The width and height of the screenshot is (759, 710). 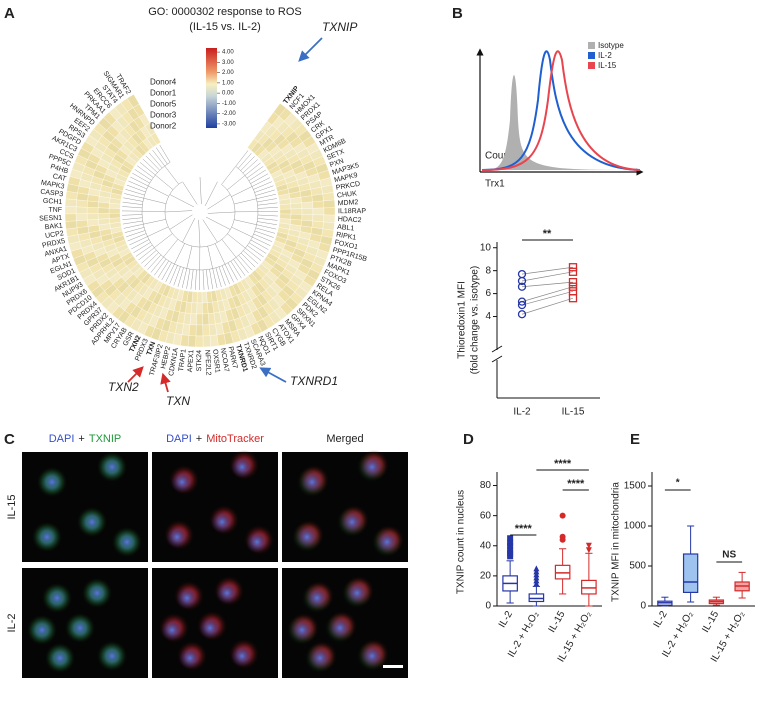 I want to click on column-title: DAPI+TXNIP, so click(x=85, y=439).